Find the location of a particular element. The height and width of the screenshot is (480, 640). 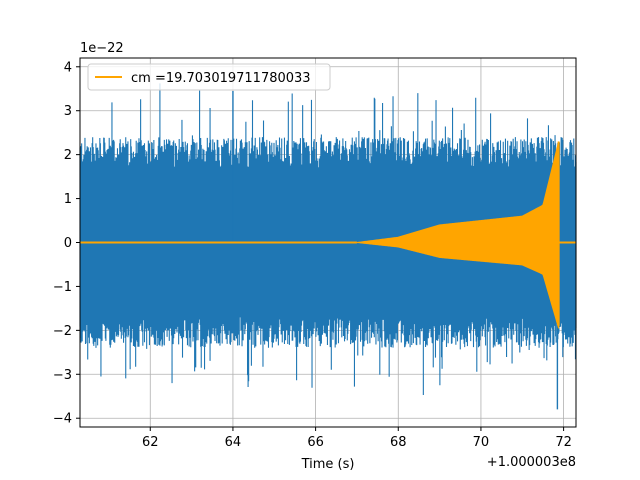

y-tick-label: 0 is located at coordinates (68, 243).